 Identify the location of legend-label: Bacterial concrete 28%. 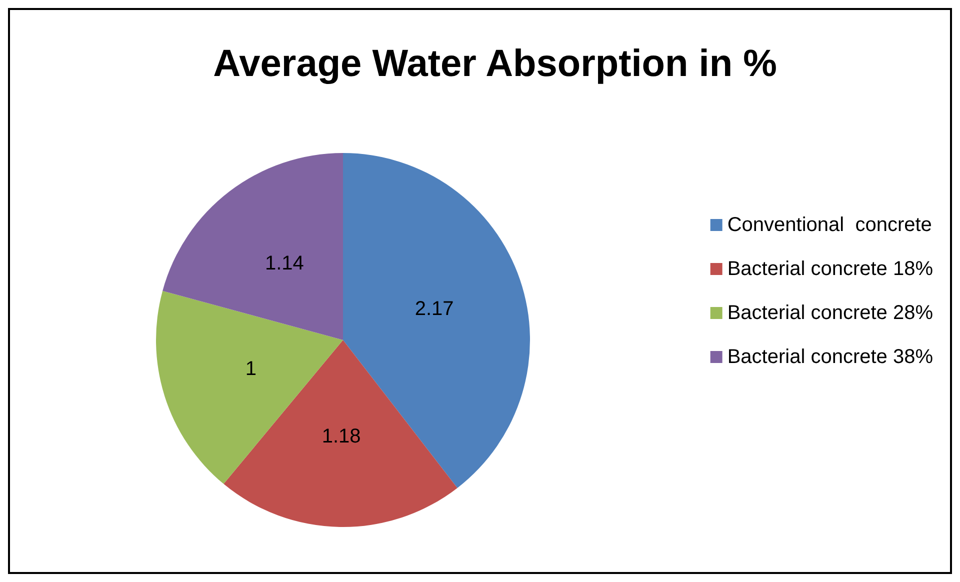
(830, 313).